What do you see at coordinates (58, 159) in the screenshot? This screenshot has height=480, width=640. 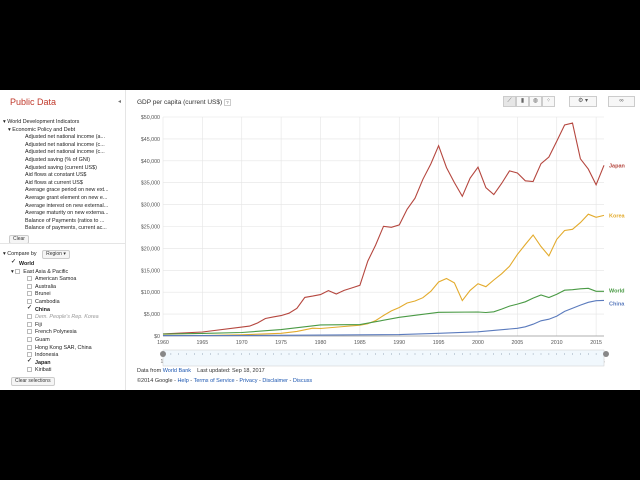 I see `tree-item: Adjusted saving (% of GNI)` at bounding box center [58, 159].